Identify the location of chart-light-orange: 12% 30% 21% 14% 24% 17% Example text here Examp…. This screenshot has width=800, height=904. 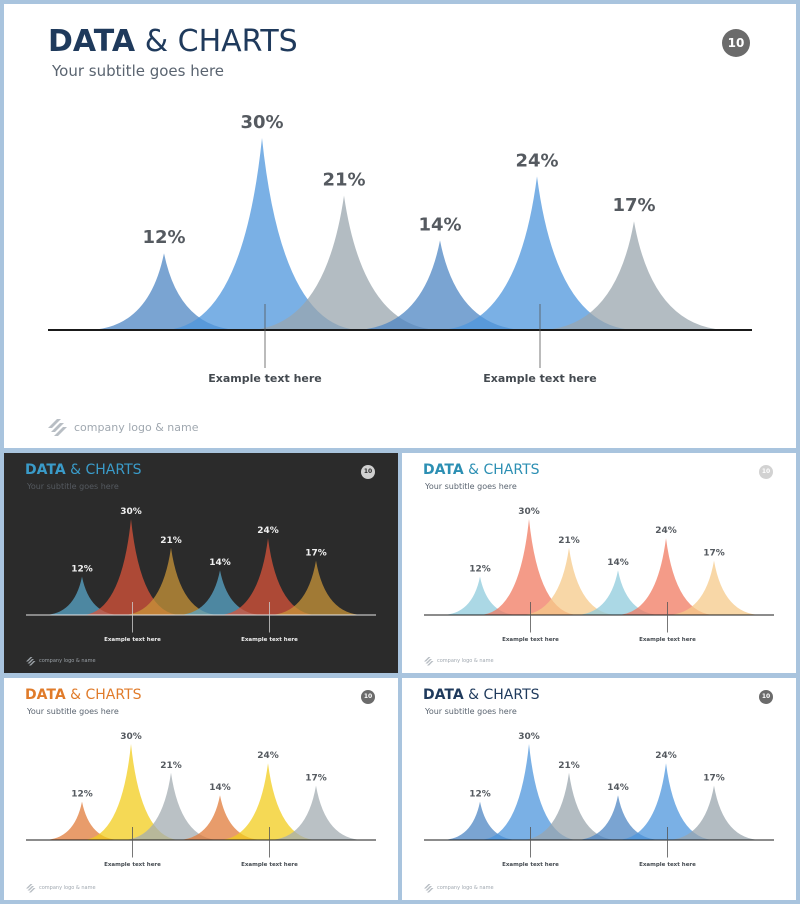
(201, 800).